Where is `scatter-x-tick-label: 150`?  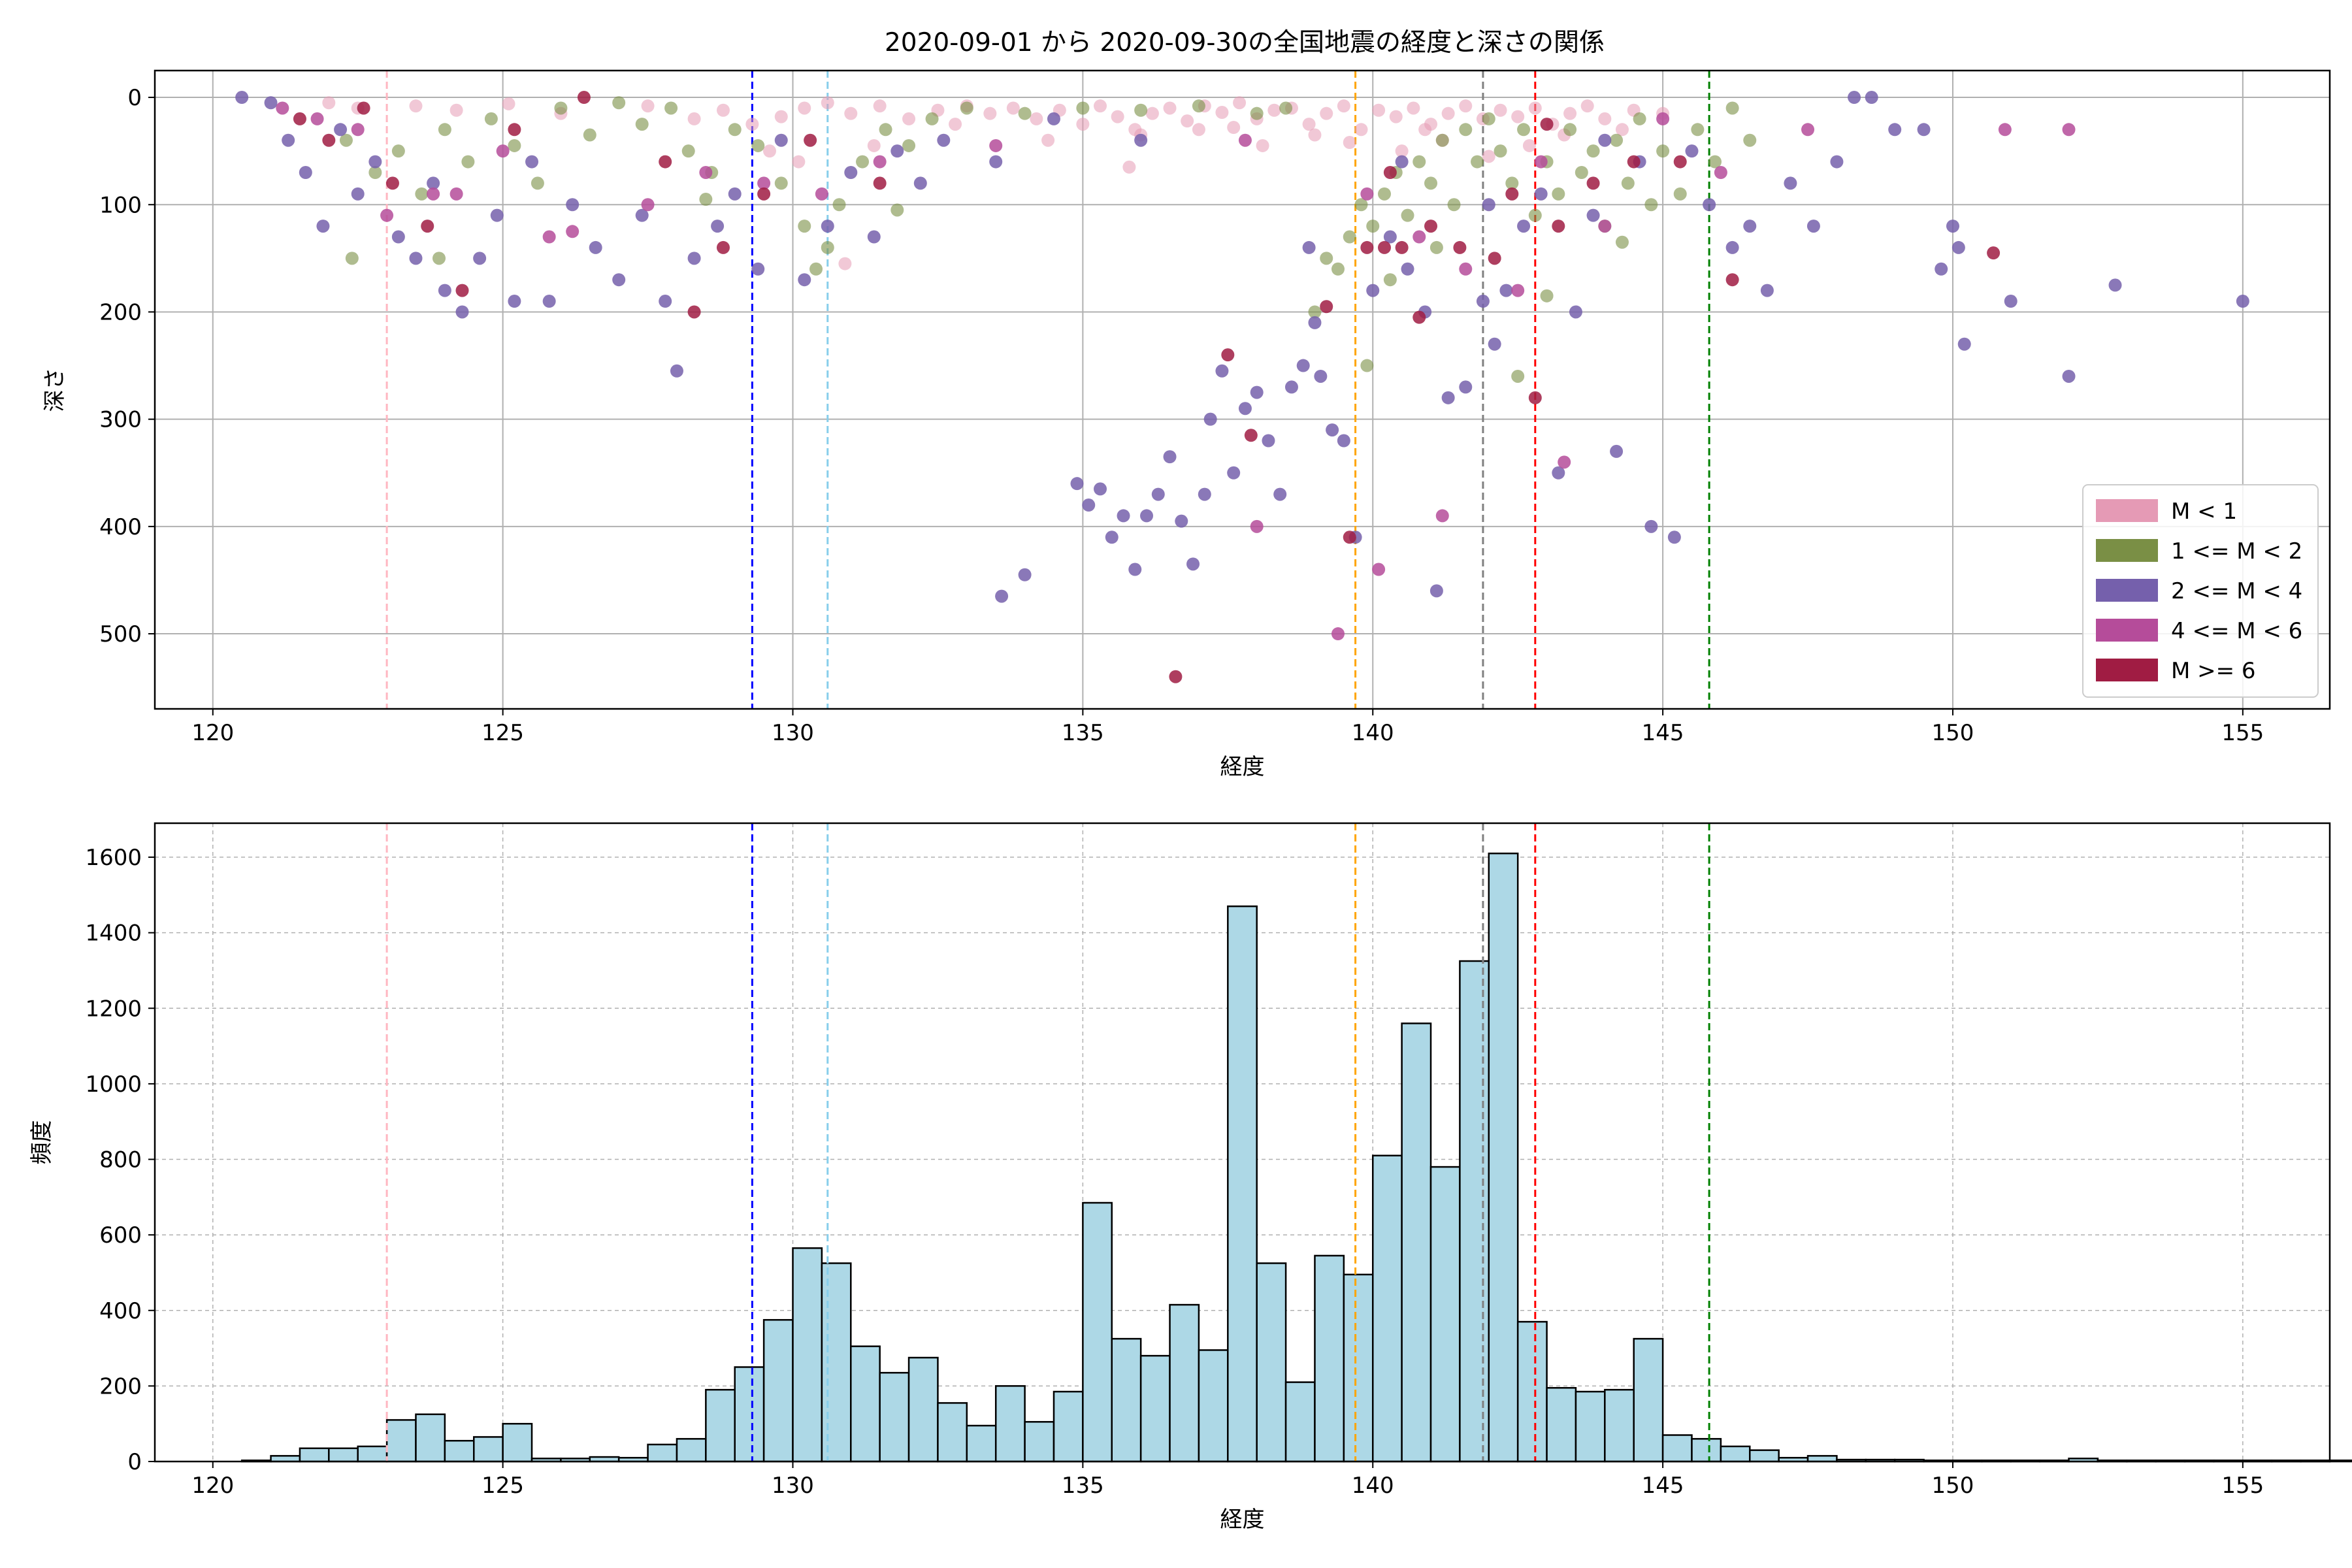 scatter-x-tick-label: 150 is located at coordinates (1953, 733).